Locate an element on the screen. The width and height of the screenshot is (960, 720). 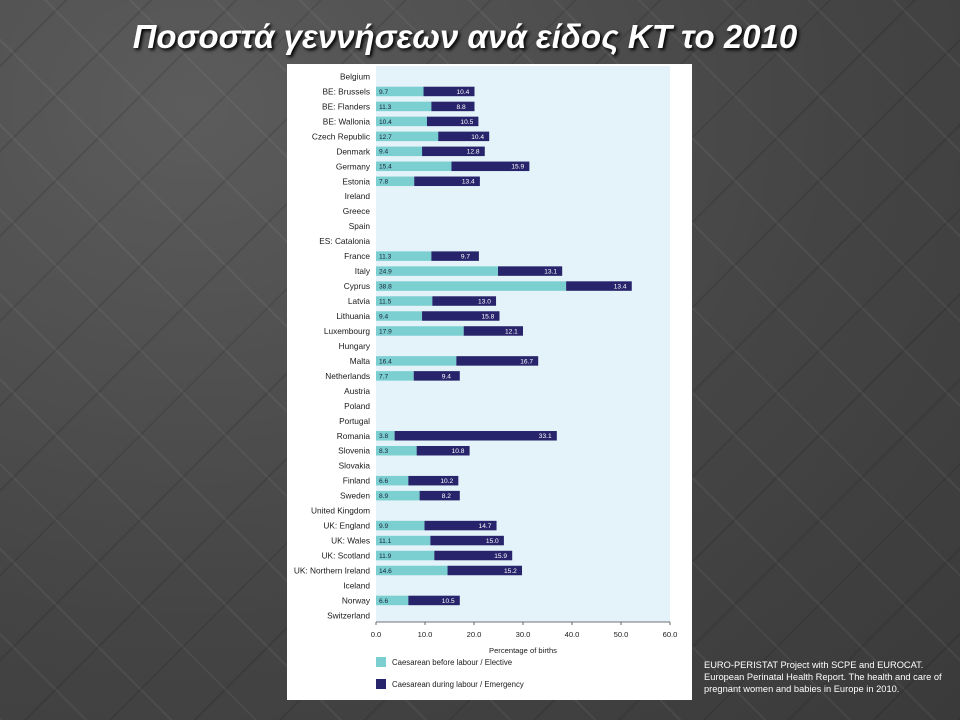
category-label: Slovakia is located at coordinates (355, 466).